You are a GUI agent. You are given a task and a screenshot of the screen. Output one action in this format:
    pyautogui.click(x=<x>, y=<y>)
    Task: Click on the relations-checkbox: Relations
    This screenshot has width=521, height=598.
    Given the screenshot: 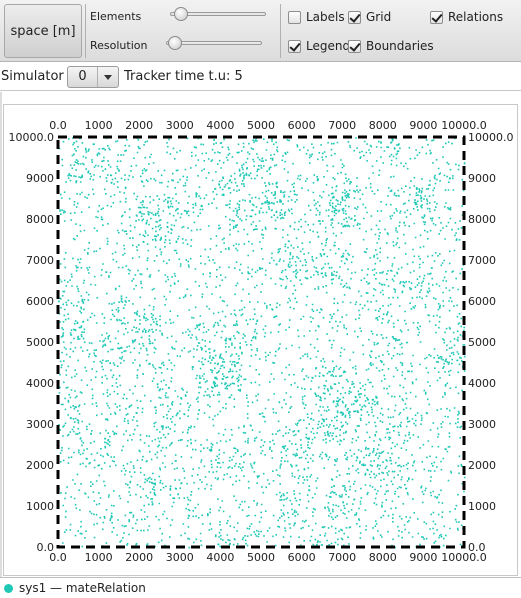 What is the action you would take?
    pyautogui.click(x=466, y=17)
    